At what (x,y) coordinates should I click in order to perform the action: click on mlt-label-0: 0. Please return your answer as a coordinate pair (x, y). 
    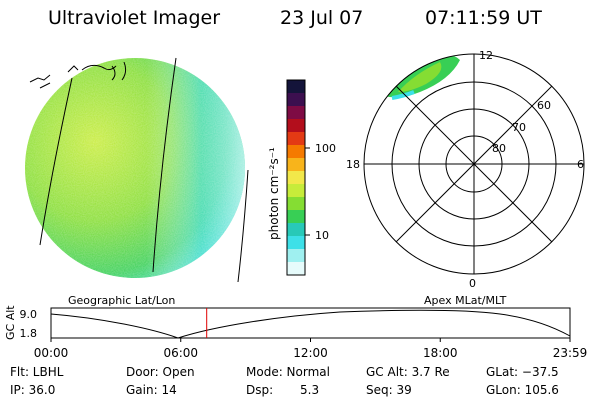
    Looking at the image, I should click on (472, 283).